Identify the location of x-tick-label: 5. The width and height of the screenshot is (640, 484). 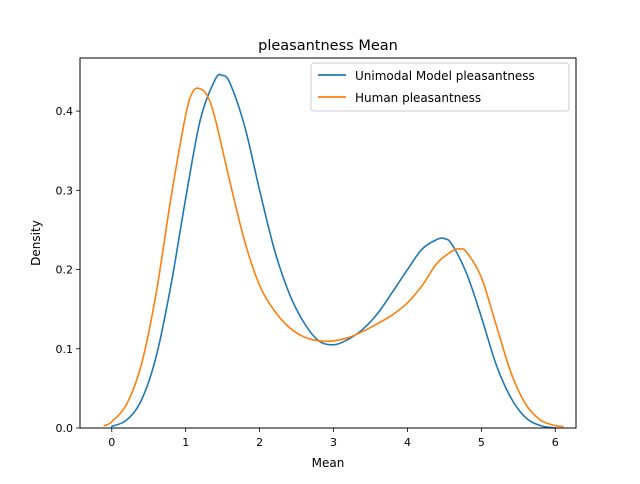
(481, 442).